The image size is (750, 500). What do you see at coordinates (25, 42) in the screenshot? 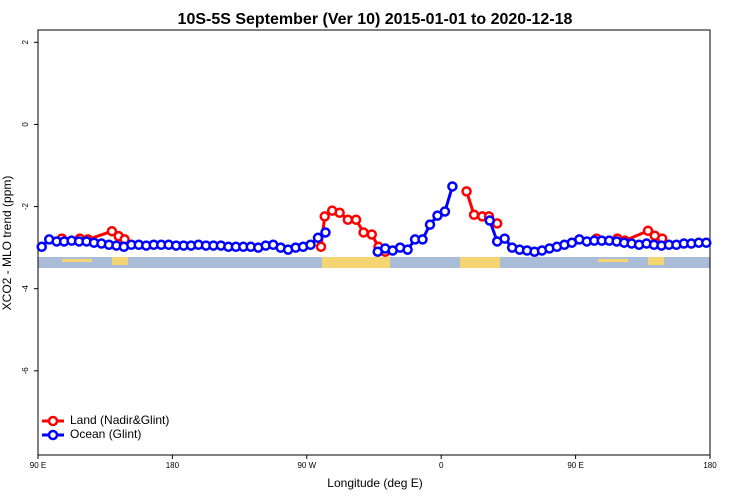
I see `y-tick-label: 2` at bounding box center [25, 42].